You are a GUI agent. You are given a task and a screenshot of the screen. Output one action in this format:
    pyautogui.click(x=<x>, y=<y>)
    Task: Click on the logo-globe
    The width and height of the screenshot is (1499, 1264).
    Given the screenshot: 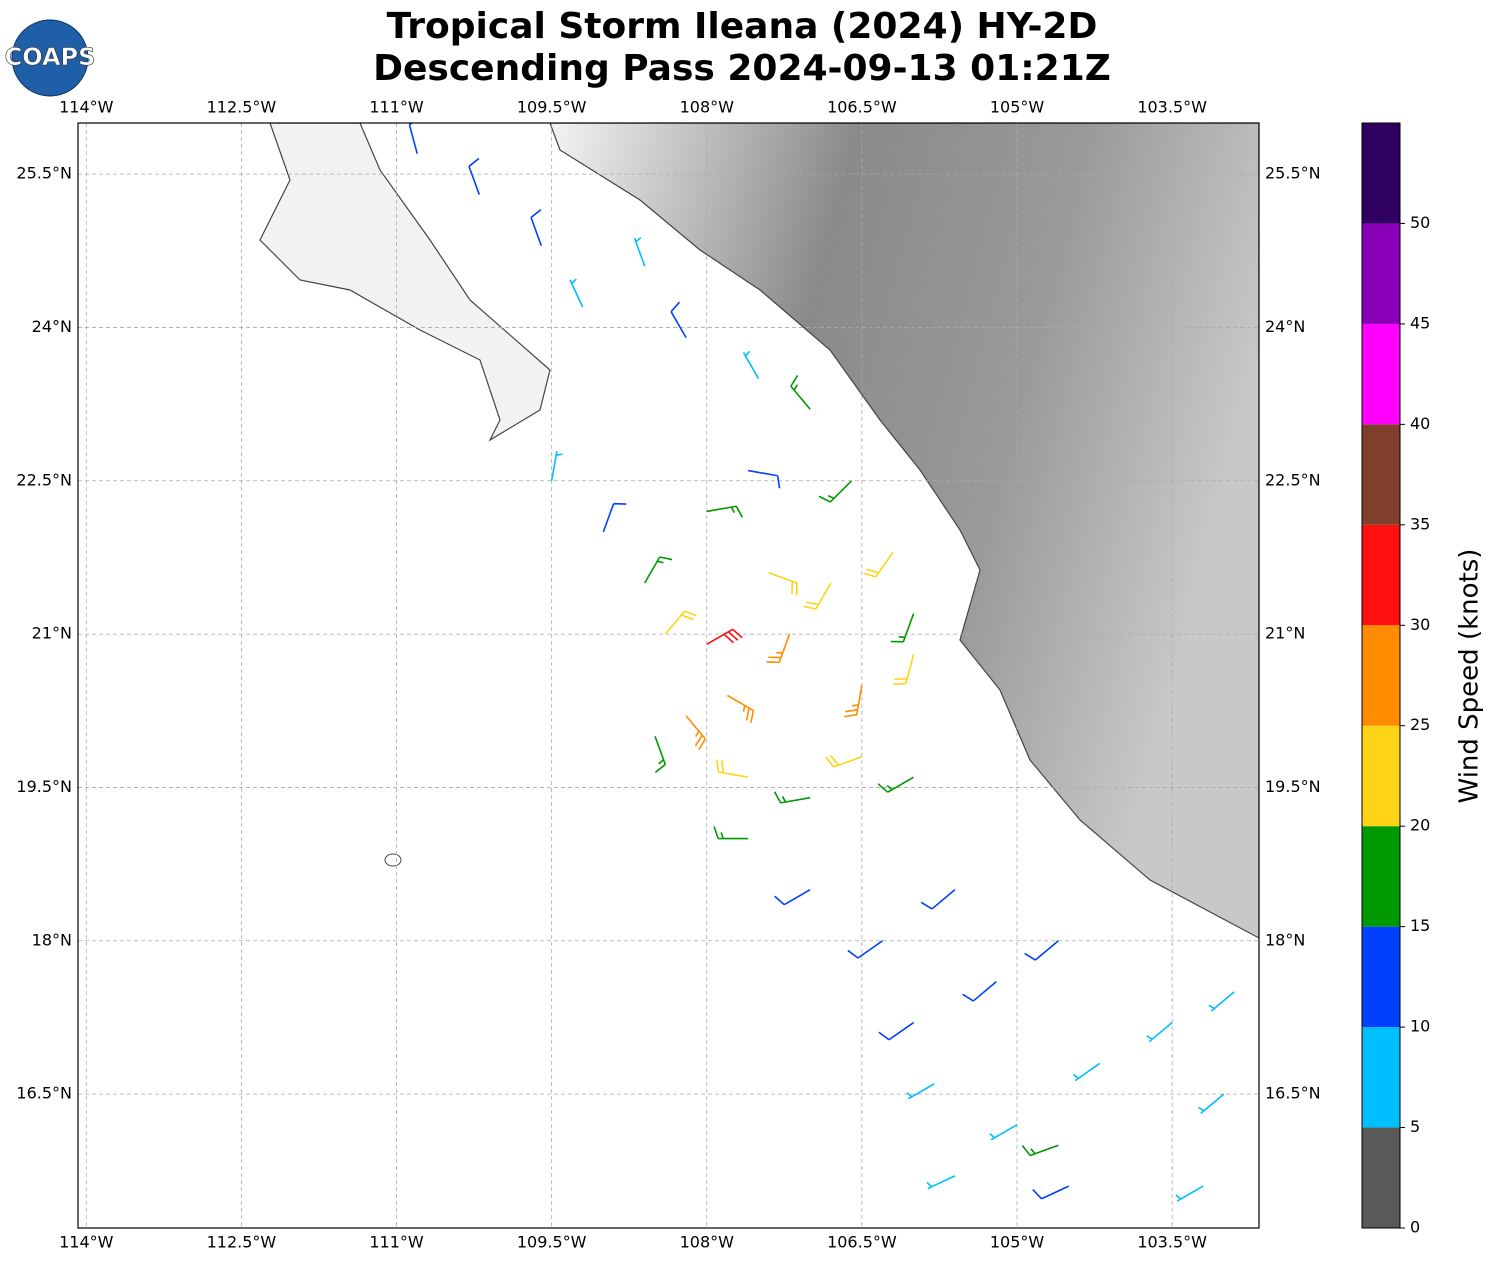 What is the action you would take?
    pyautogui.click(x=50, y=58)
    